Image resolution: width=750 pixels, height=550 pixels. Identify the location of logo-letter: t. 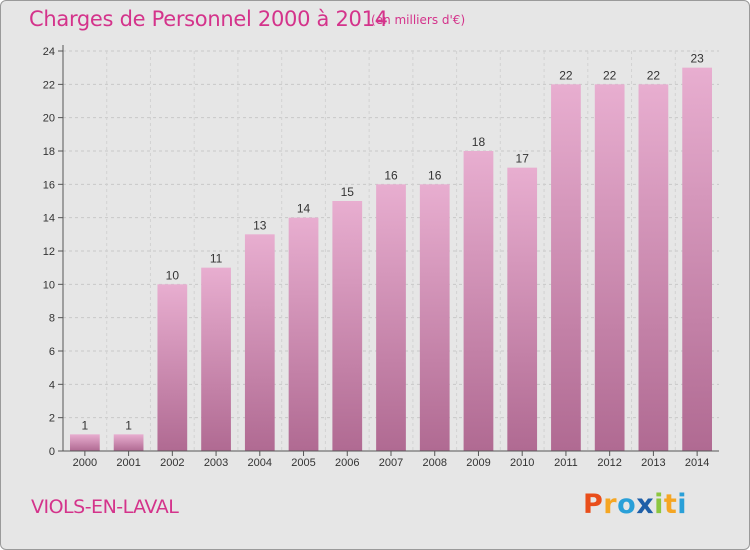
(670, 504).